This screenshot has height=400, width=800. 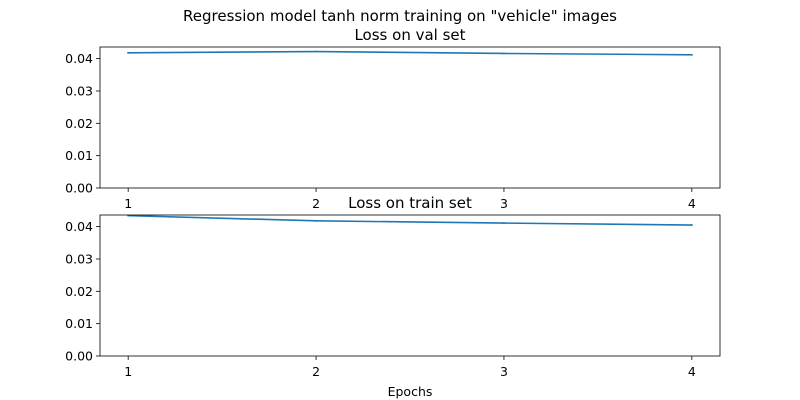 What do you see at coordinates (410, 220) in the screenshot?
I see `train-loss-line` at bounding box center [410, 220].